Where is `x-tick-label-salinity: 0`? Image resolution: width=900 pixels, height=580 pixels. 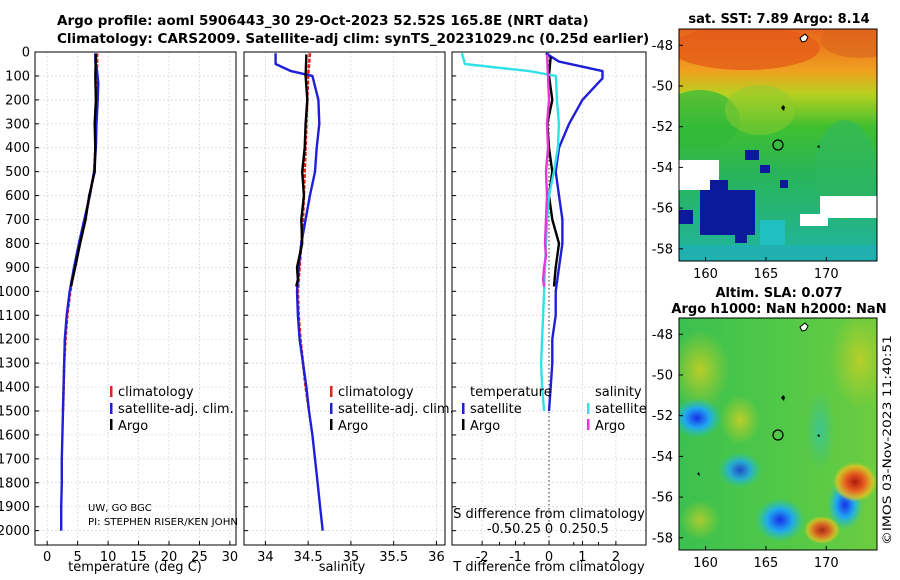
x-tick-label-salinity: 0 is located at coordinates (549, 529).